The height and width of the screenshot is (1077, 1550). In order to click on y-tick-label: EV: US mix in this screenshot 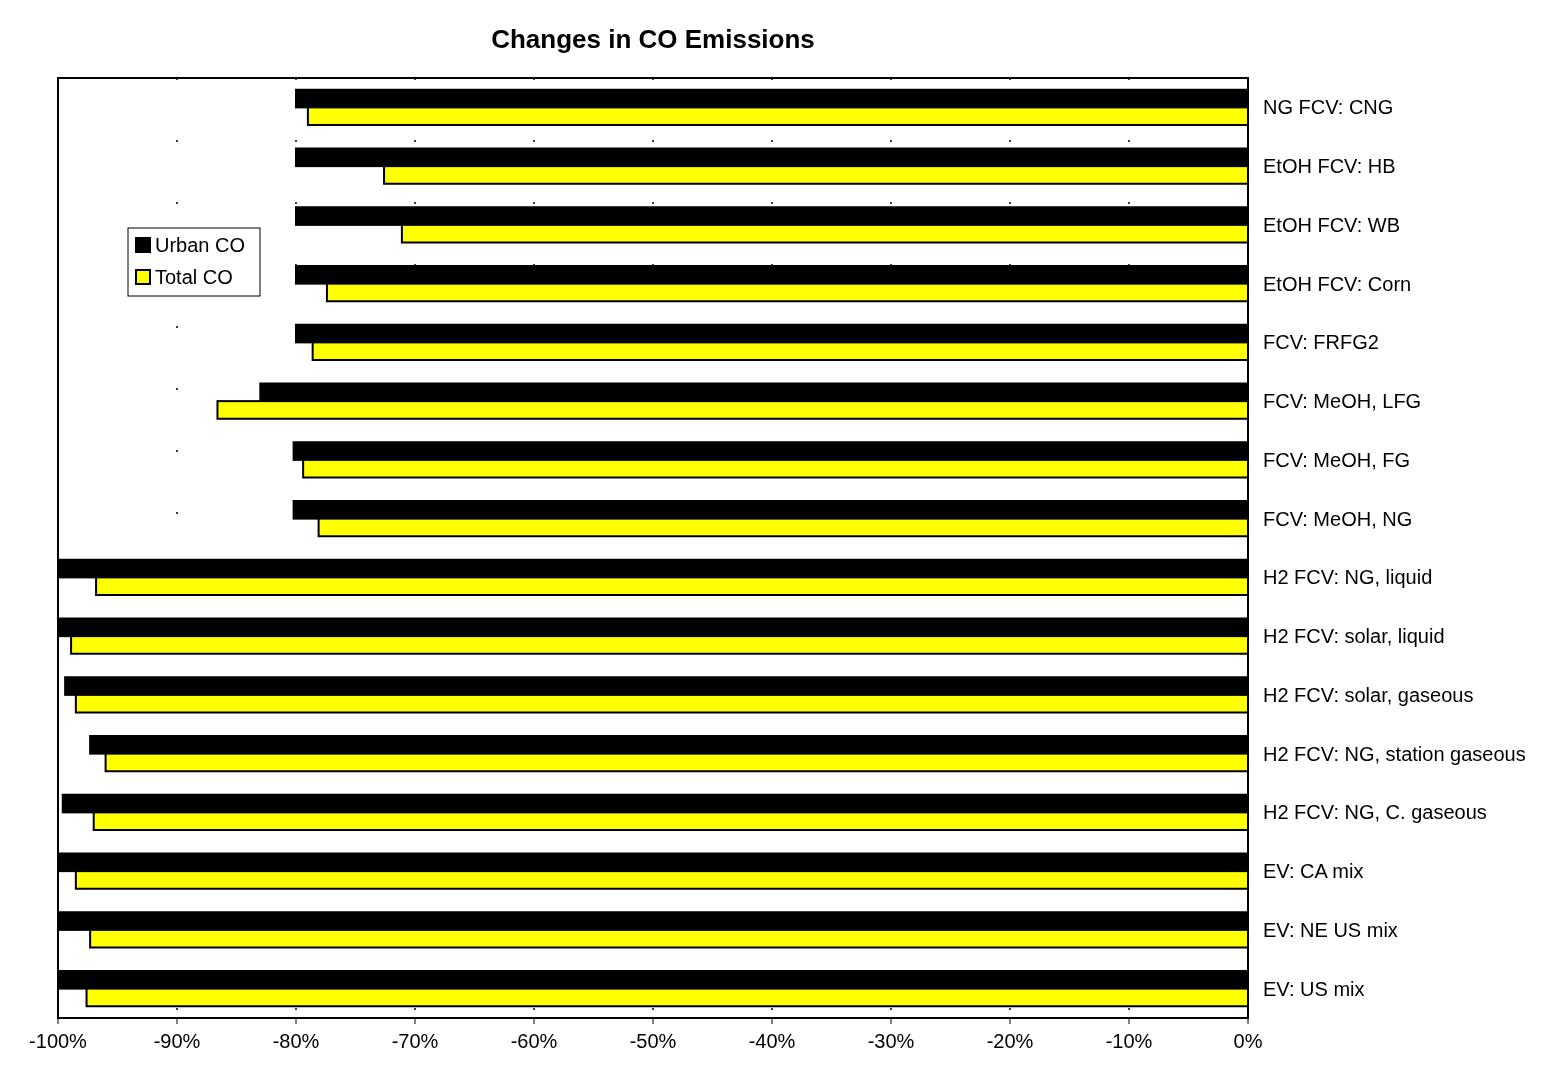, I will do `click(1314, 988)`.